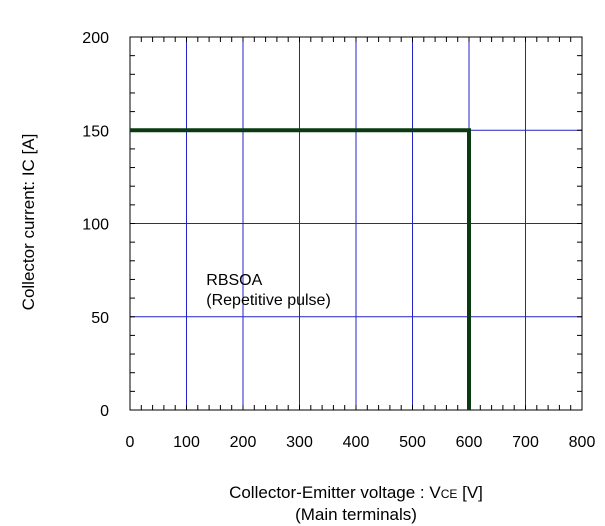 This screenshot has height=526, width=605. Describe the element at coordinates (104, 411) in the screenshot. I see `y-tick-label-0: 0` at that location.